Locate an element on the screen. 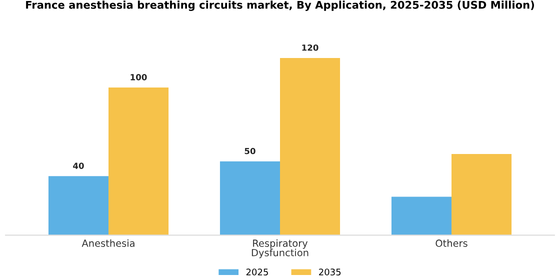  x-tick-label: Others is located at coordinates (452, 243).